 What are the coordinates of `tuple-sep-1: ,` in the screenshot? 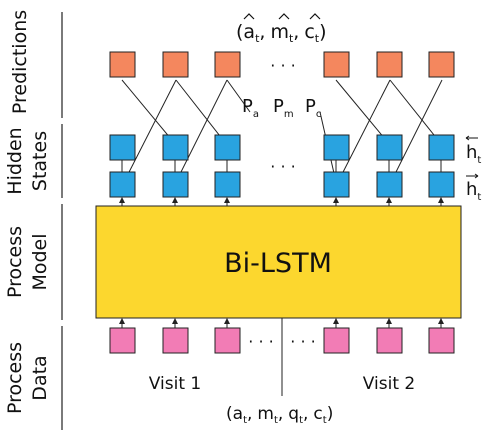 It's located at (262, 32).